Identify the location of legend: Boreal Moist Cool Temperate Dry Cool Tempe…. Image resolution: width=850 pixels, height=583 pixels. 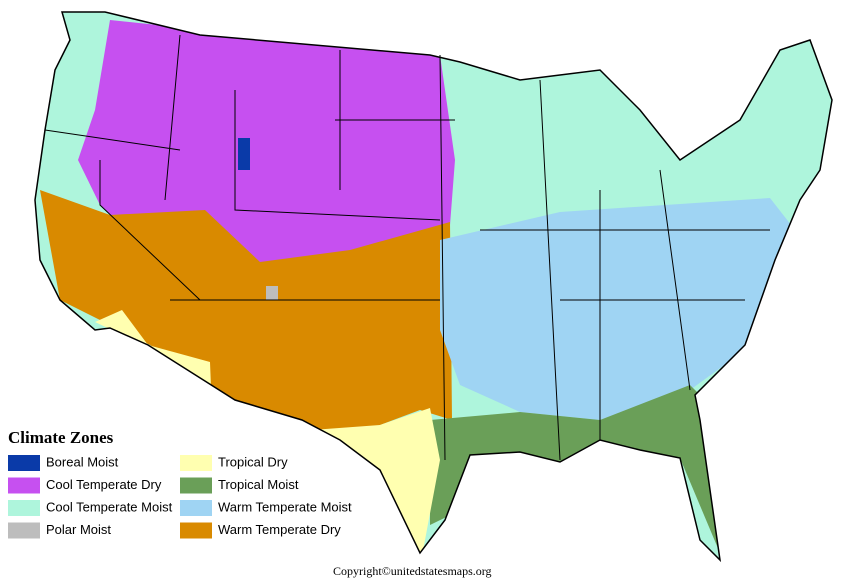
(180, 496).